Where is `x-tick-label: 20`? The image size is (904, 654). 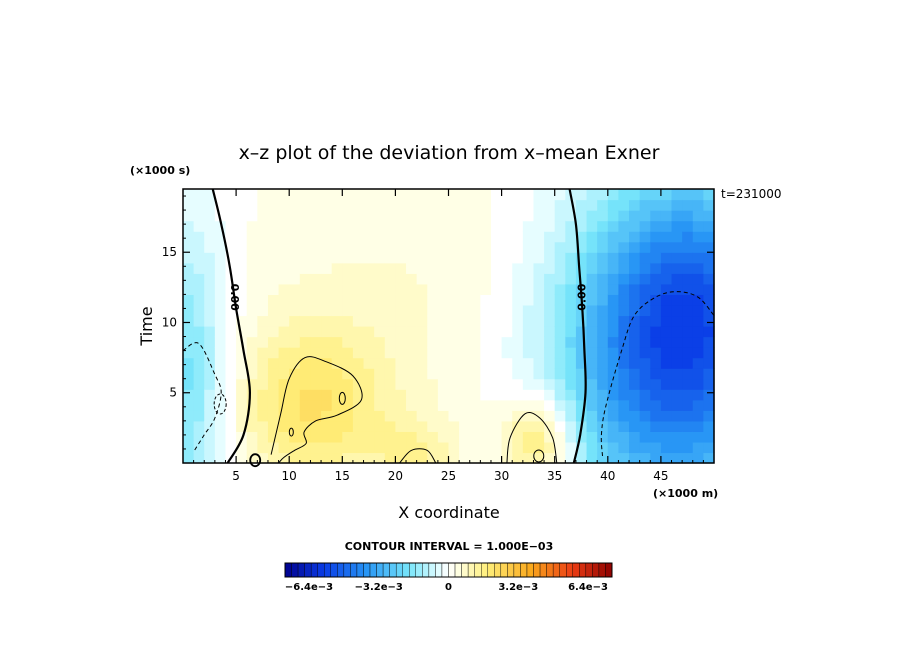
x-tick-label: 20 is located at coordinates (395, 476).